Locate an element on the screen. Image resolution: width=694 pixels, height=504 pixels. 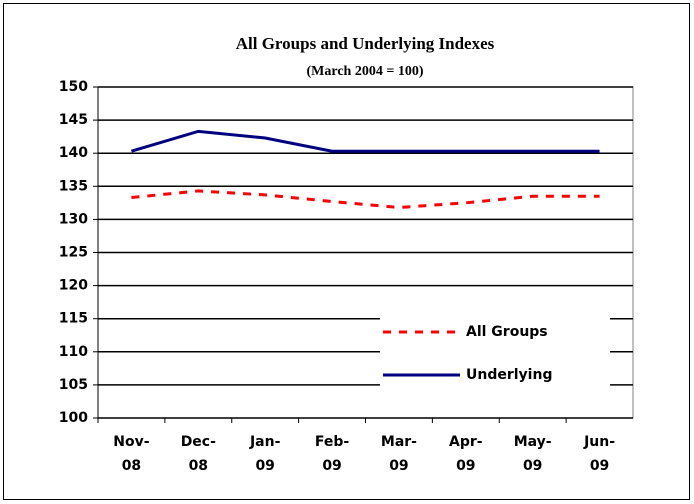
x-tick-label: Apr- is located at coordinates (466, 442).